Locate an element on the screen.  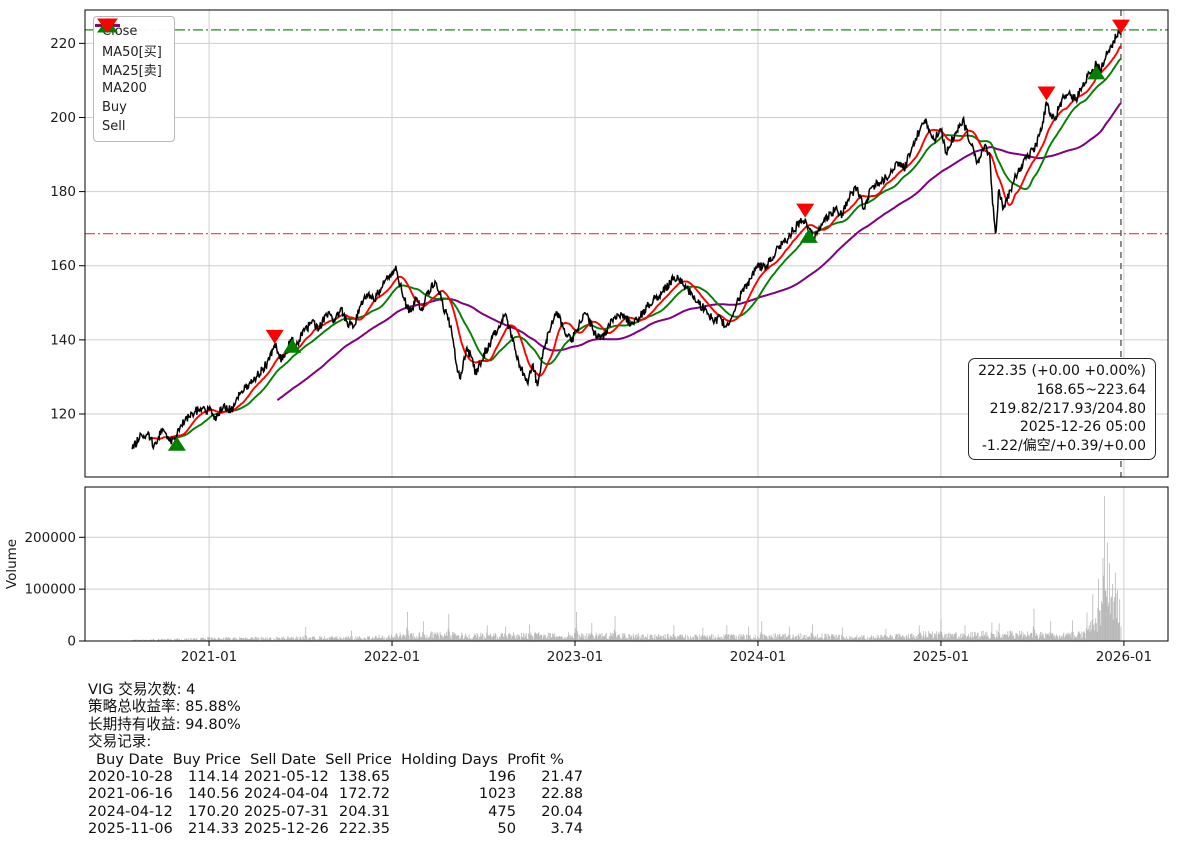
strategy-return-line: 策略总收益率: 85.88% is located at coordinates (164, 707).